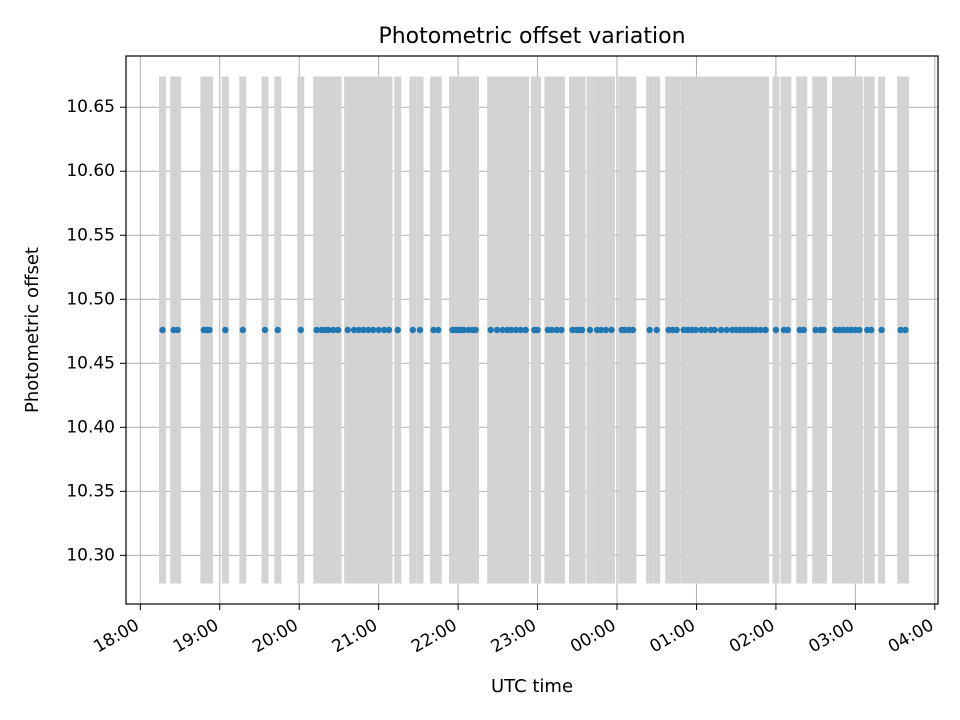 The height and width of the screenshot is (720, 960). What do you see at coordinates (831, 636) in the screenshot?
I see `x-tick-label: 03:00` at bounding box center [831, 636].